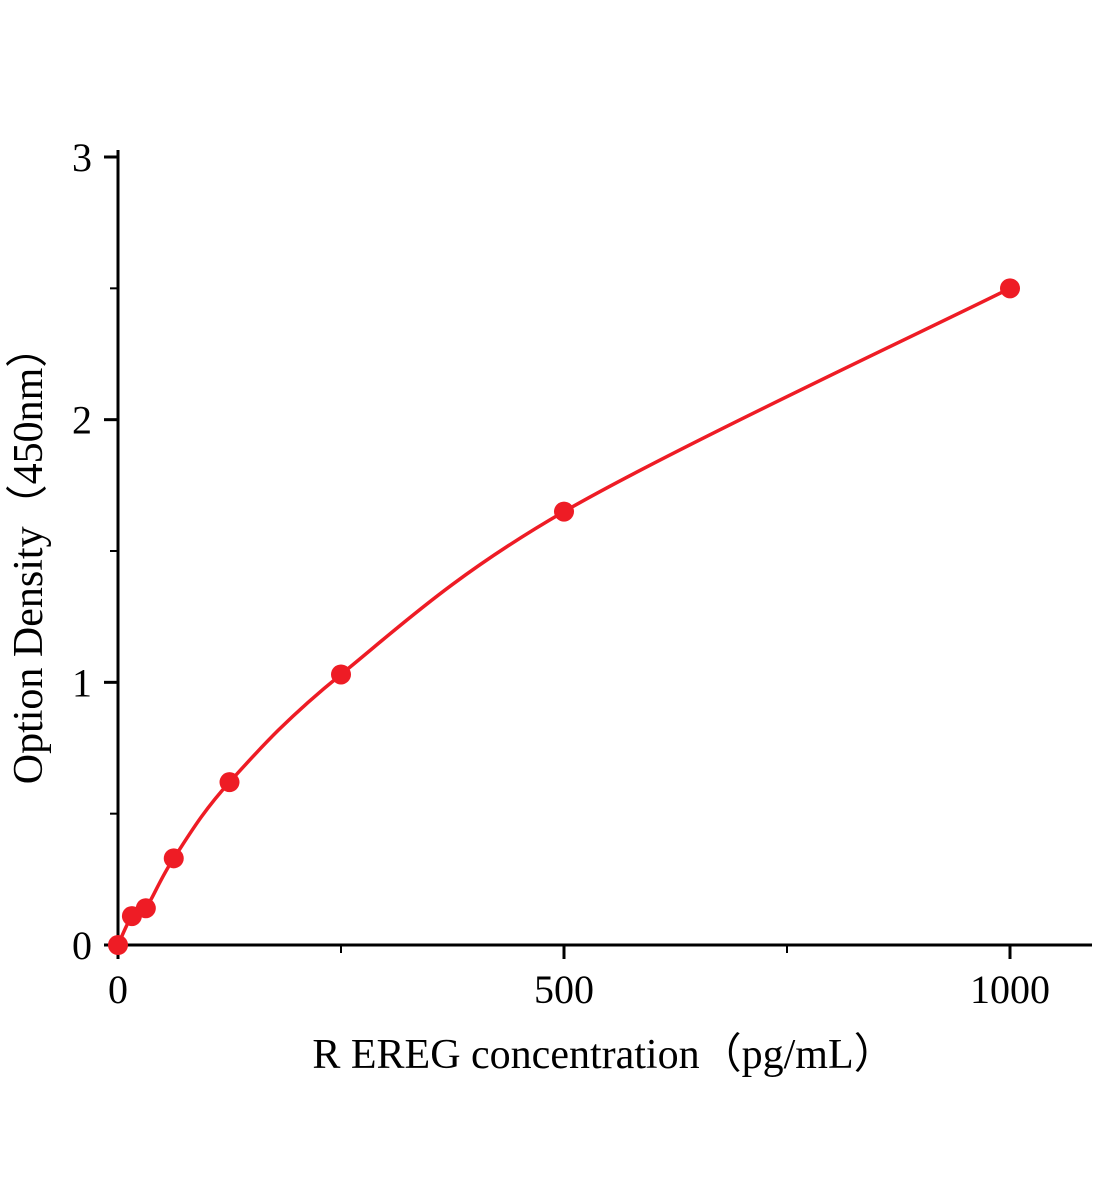 The image size is (1104, 1200). What do you see at coordinates (603, 1055) in the screenshot?
I see `x-axis-label: R EREG concentration（pg/mL）` at bounding box center [603, 1055].